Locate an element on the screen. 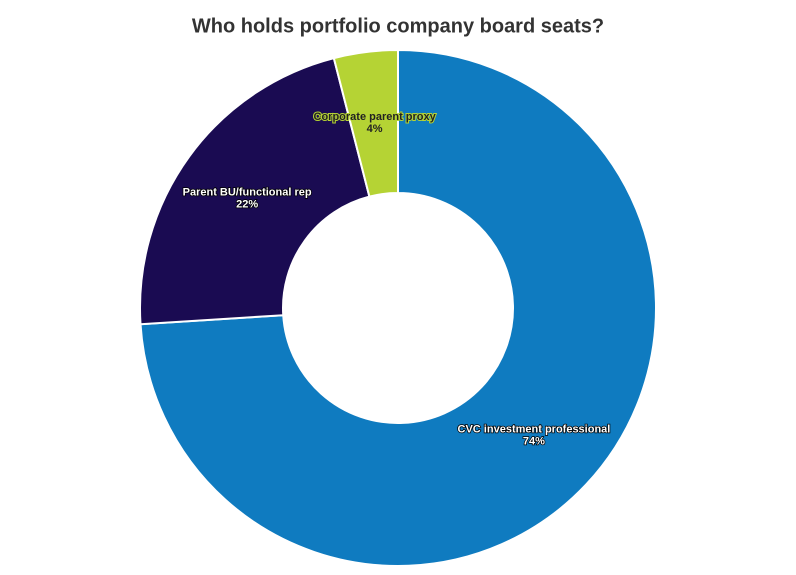 This screenshot has height=575, width=796. chart-title: Who holds portfolio company board seats? is located at coordinates (398, 26).